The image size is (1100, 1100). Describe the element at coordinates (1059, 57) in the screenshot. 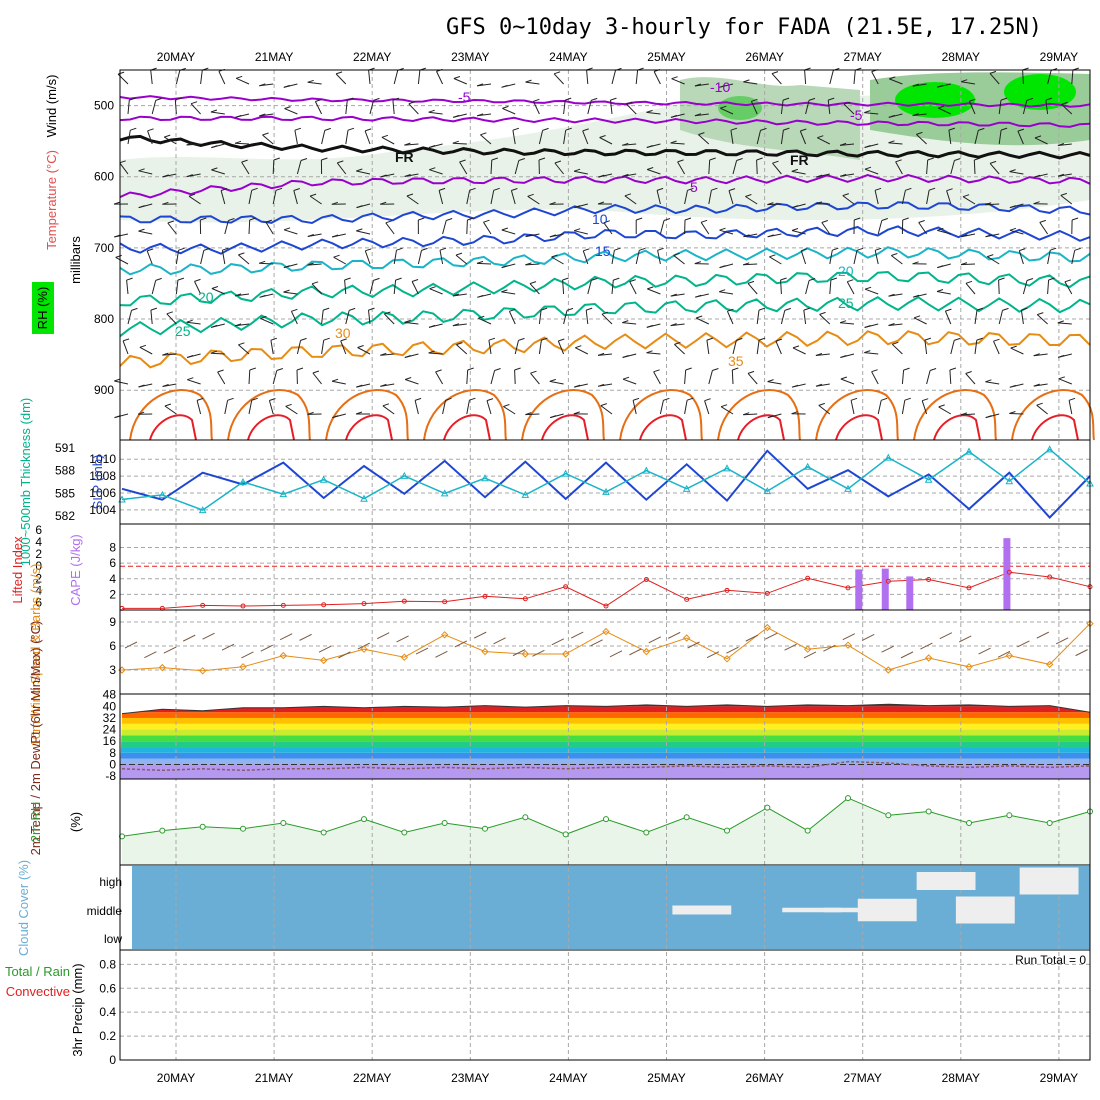

I see `date-label-top: 29MAY` at that location.